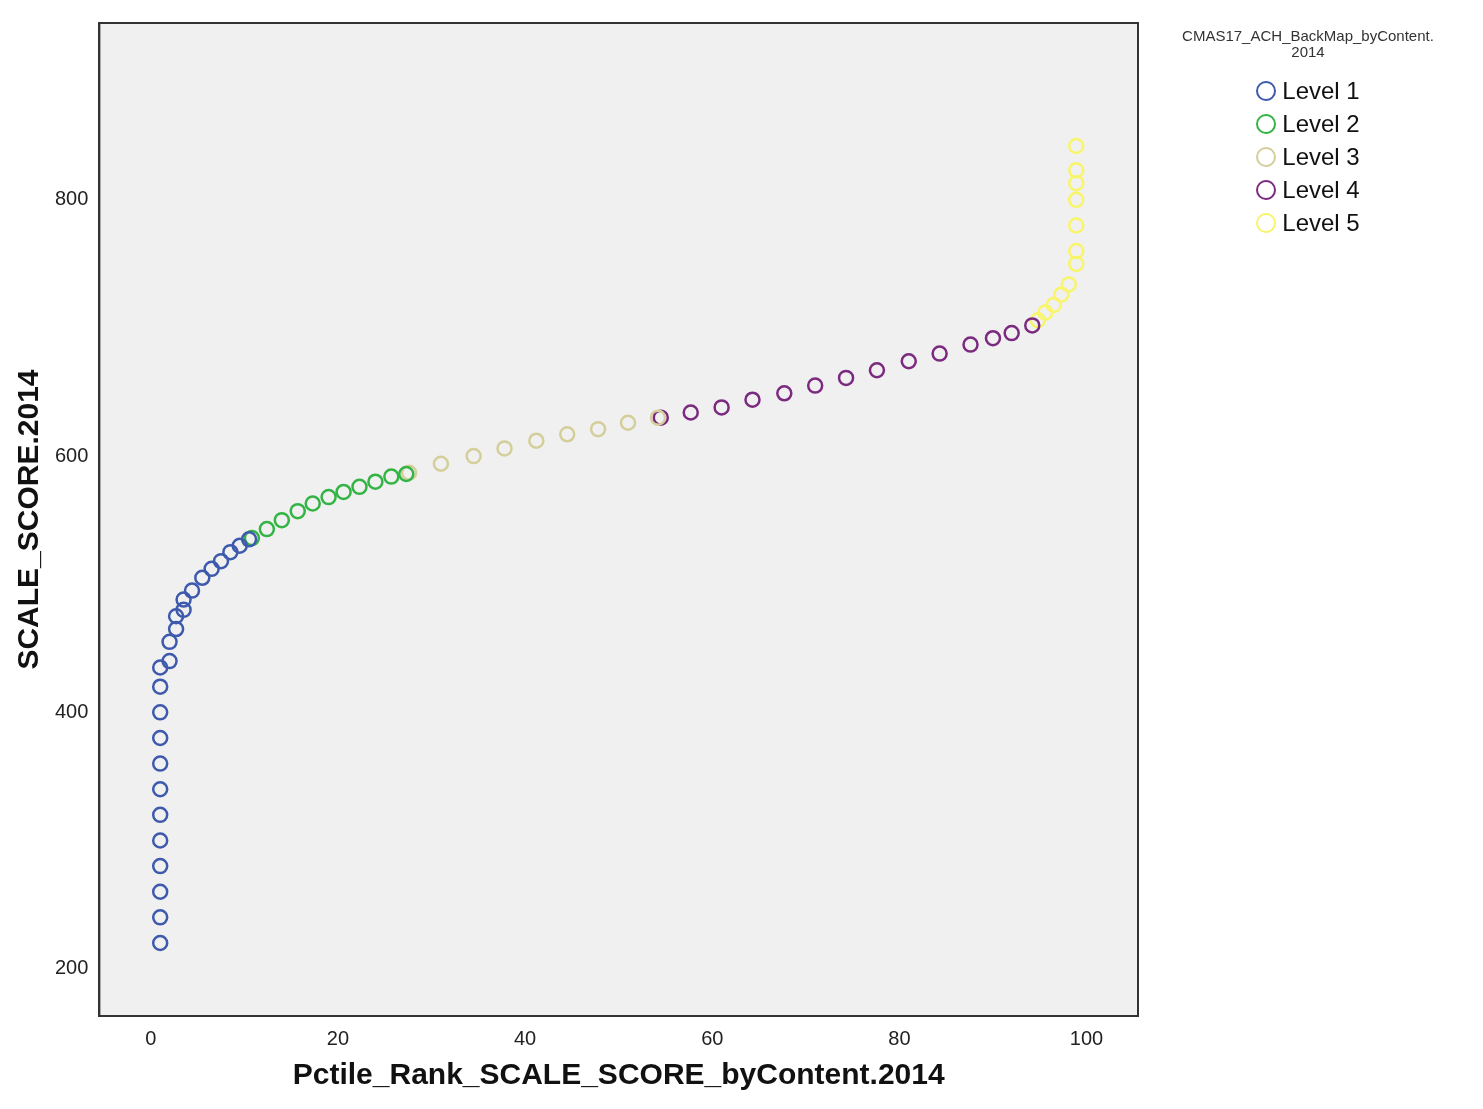 The width and height of the screenshot is (1483, 1109). What do you see at coordinates (71, 454) in the screenshot?
I see `y-tick-label: 600` at bounding box center [71, 454].